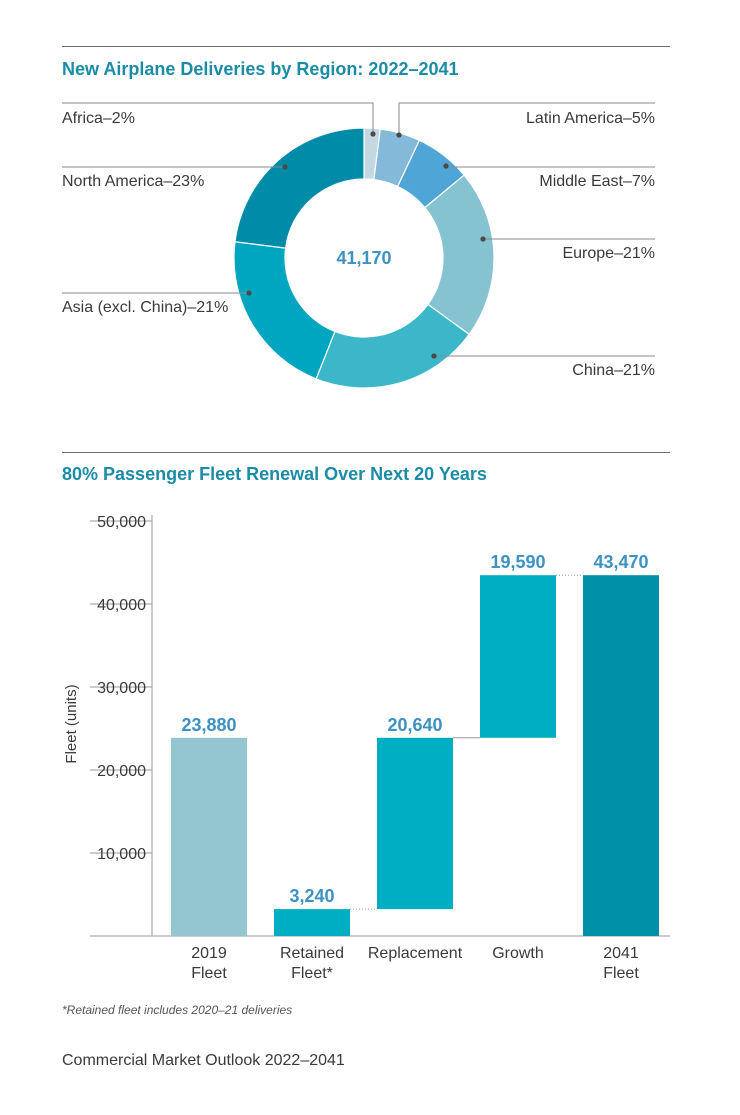  I want to click on donut-center-total: 41,170, so click(363, 258).